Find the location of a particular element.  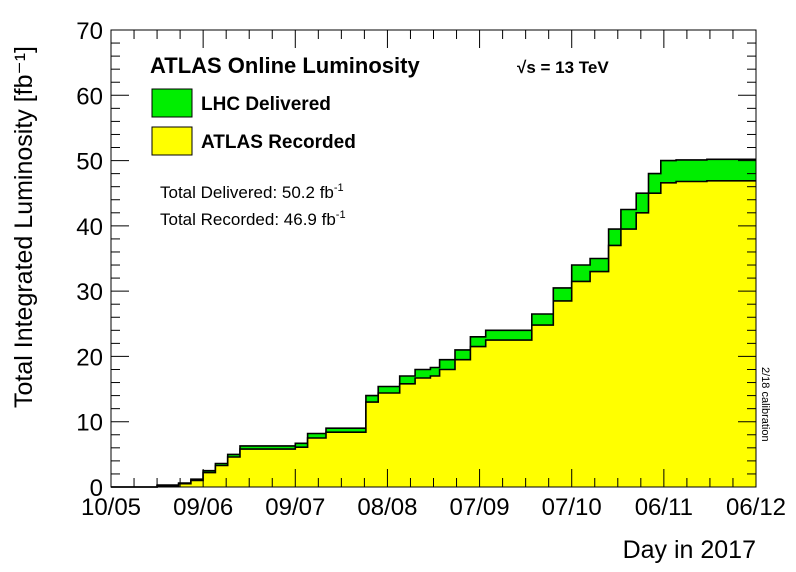

legend-title: ATLAS Online Luminosity is located at coordinates (285, 65).